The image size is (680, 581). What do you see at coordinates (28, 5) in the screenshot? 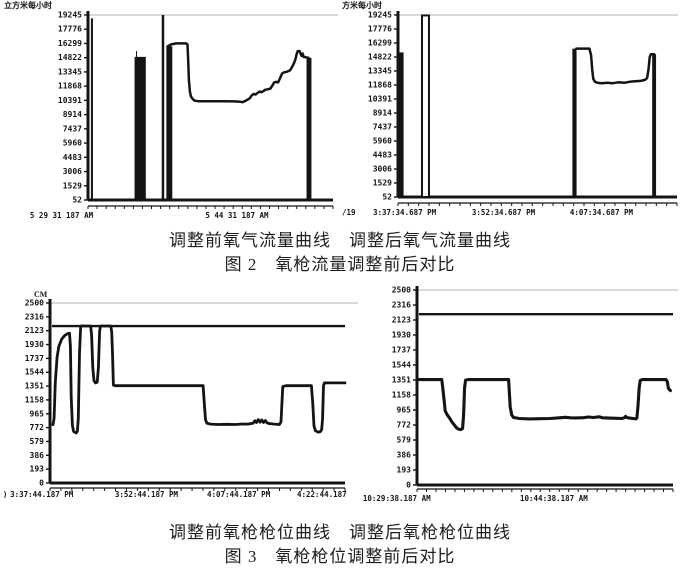
I see `axis-unit-label: 立方米每小时` at bounding box center [28, 5].